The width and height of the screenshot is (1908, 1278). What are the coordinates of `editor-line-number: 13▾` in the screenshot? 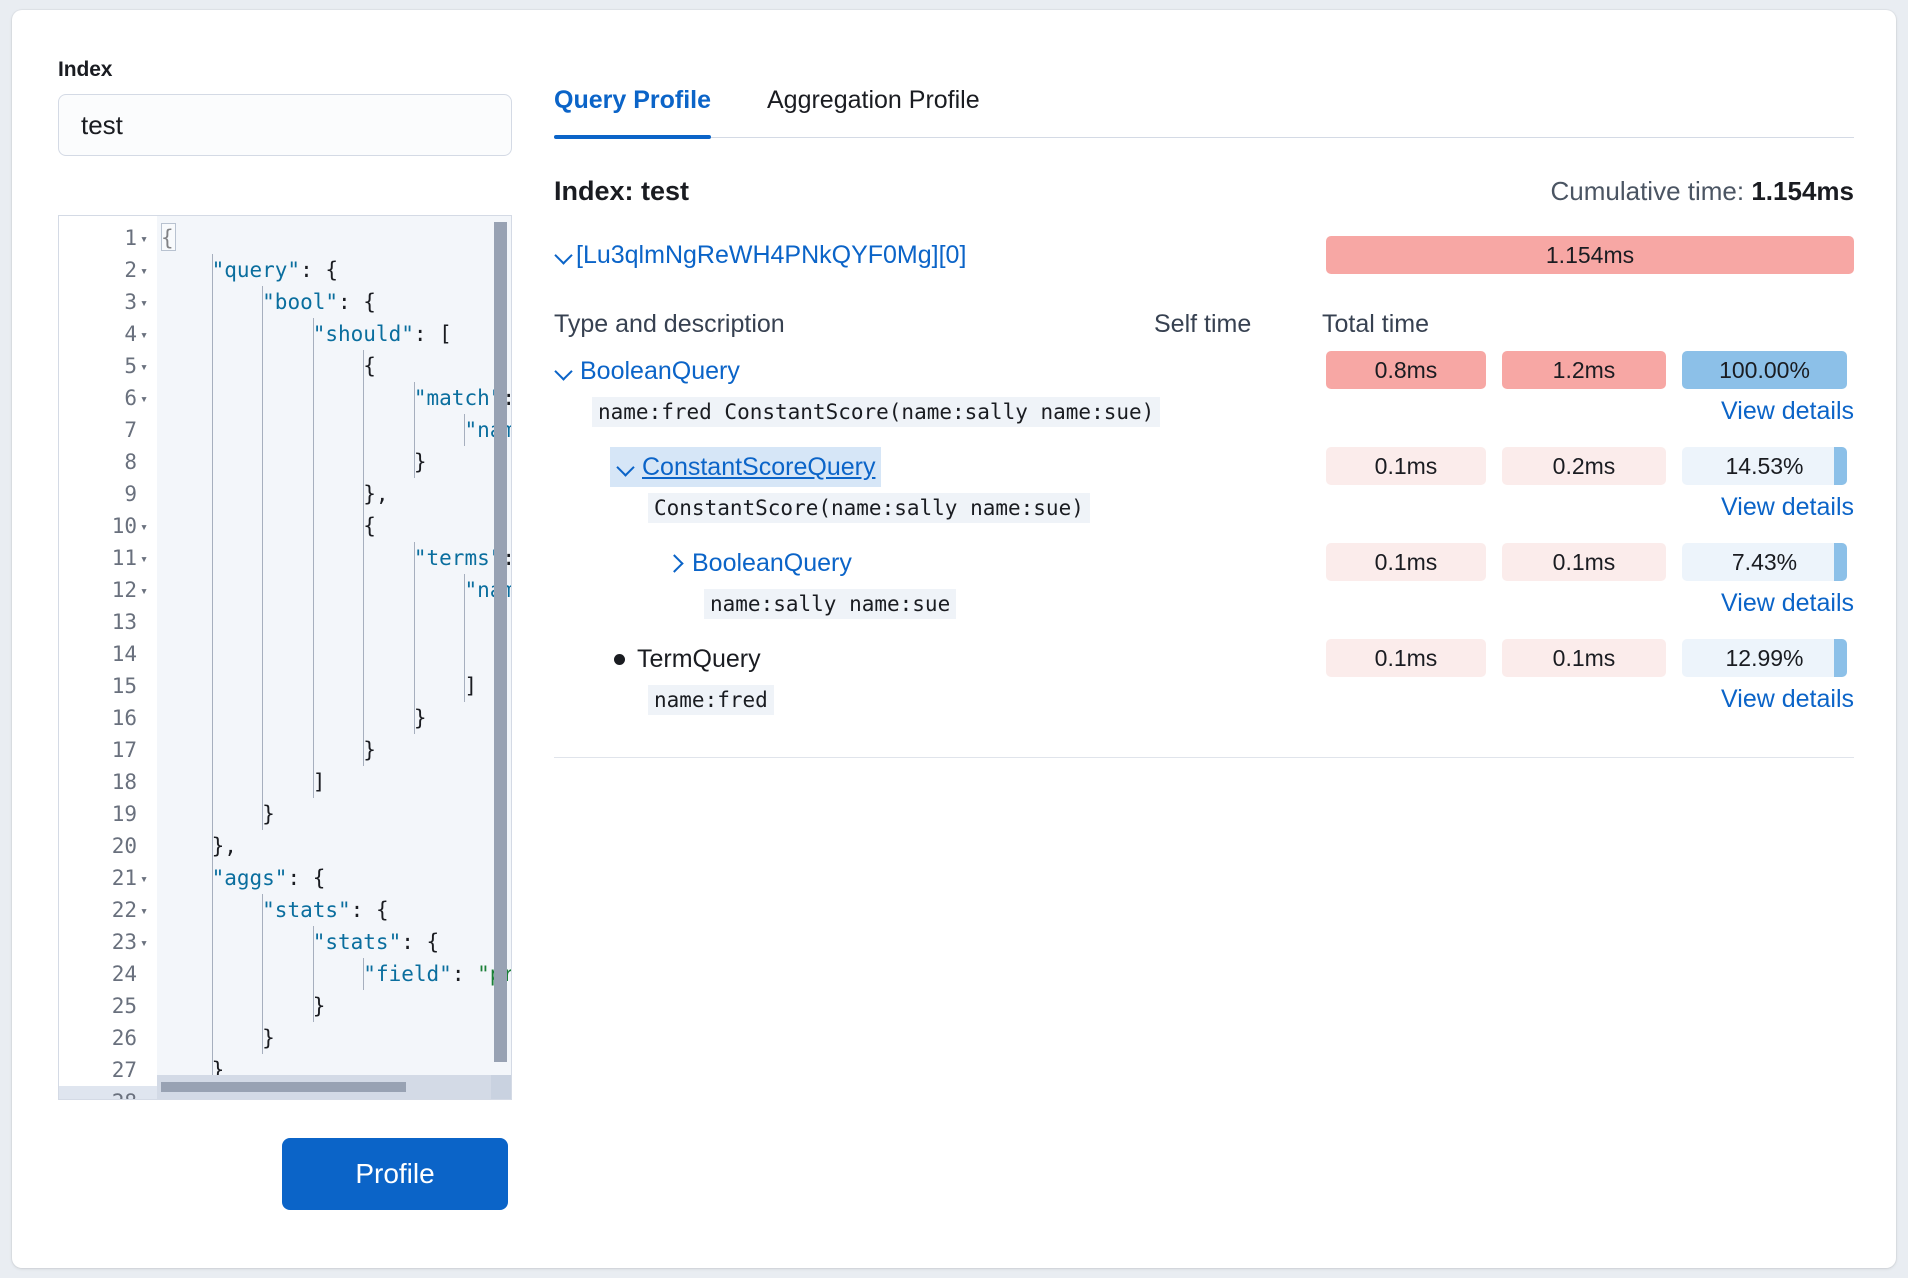 It's located at (124, 622).